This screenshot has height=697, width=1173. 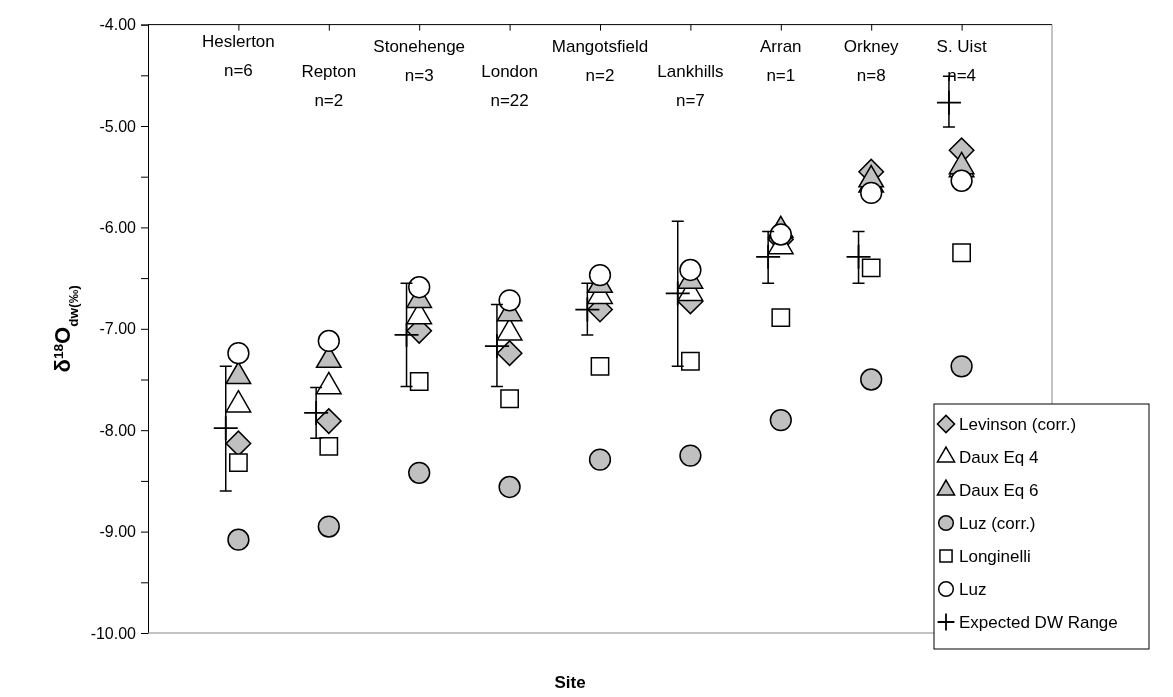 What do you see at coordinates (995, 556) in the screenshot?
I see `legend-label: Longinelli` at bounding box center [995, 556].